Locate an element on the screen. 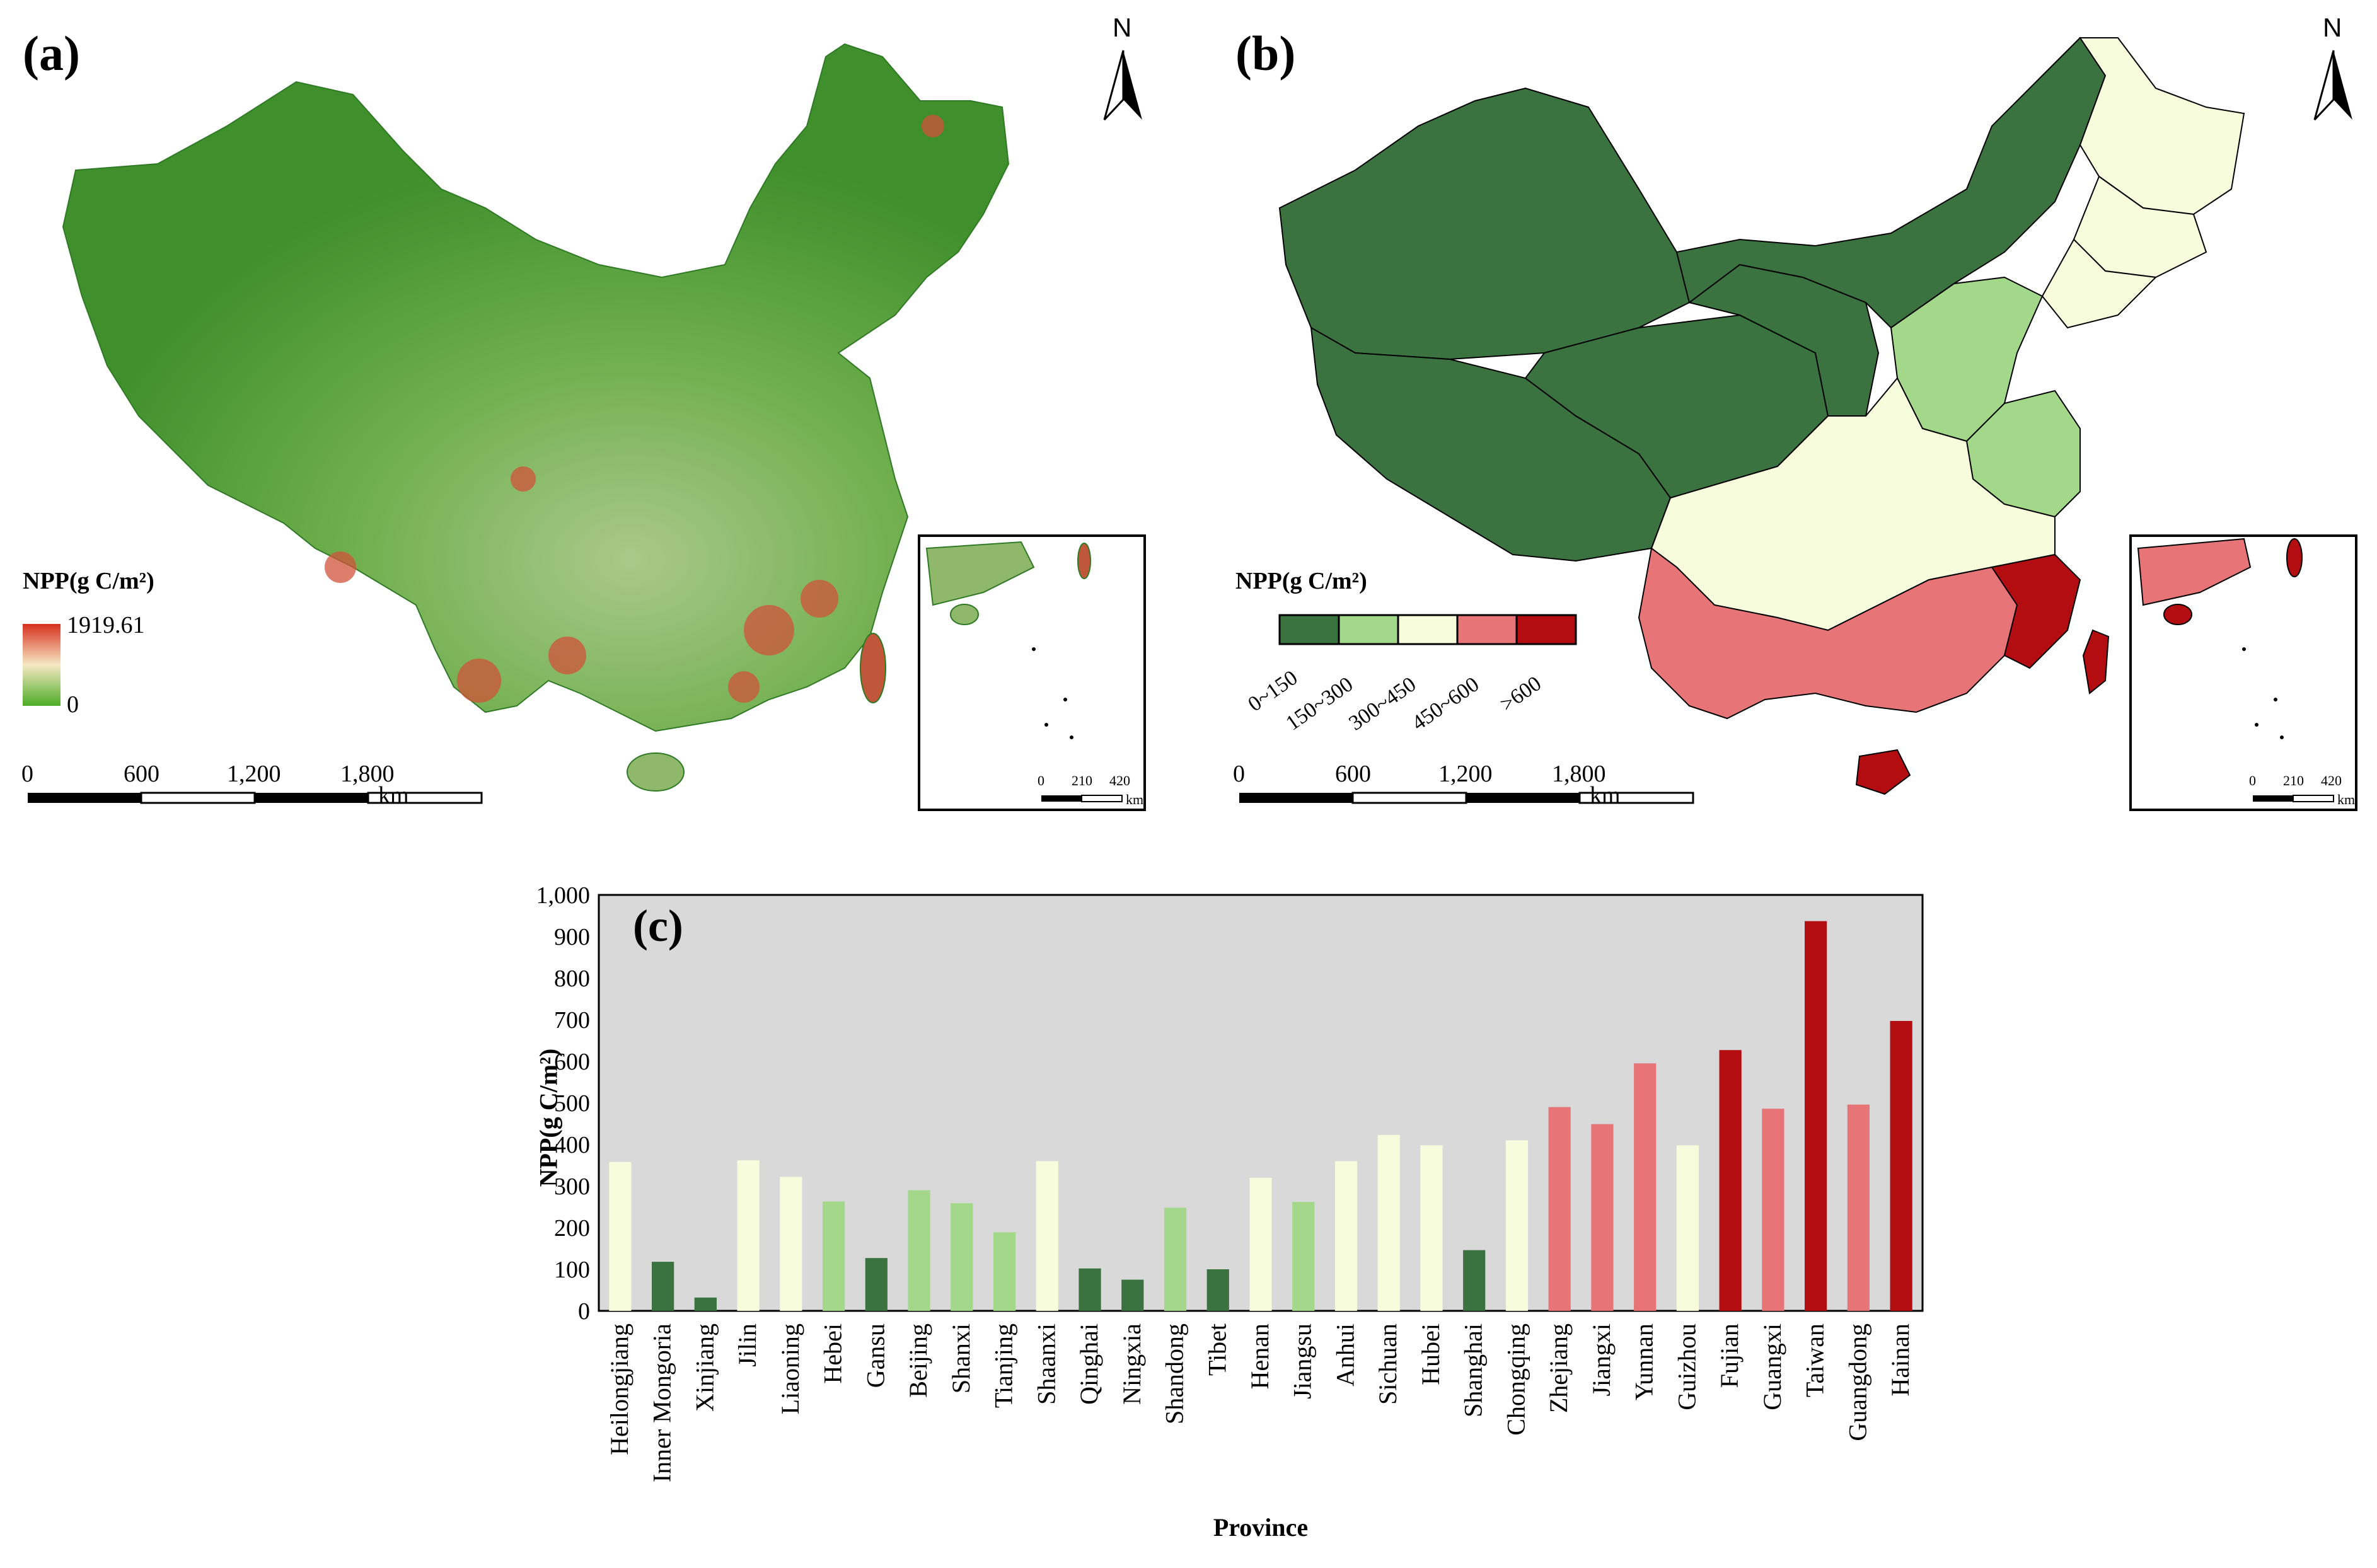 The image size is (2377, 1568). province-taiwan is located at coordinates (2096, 662).